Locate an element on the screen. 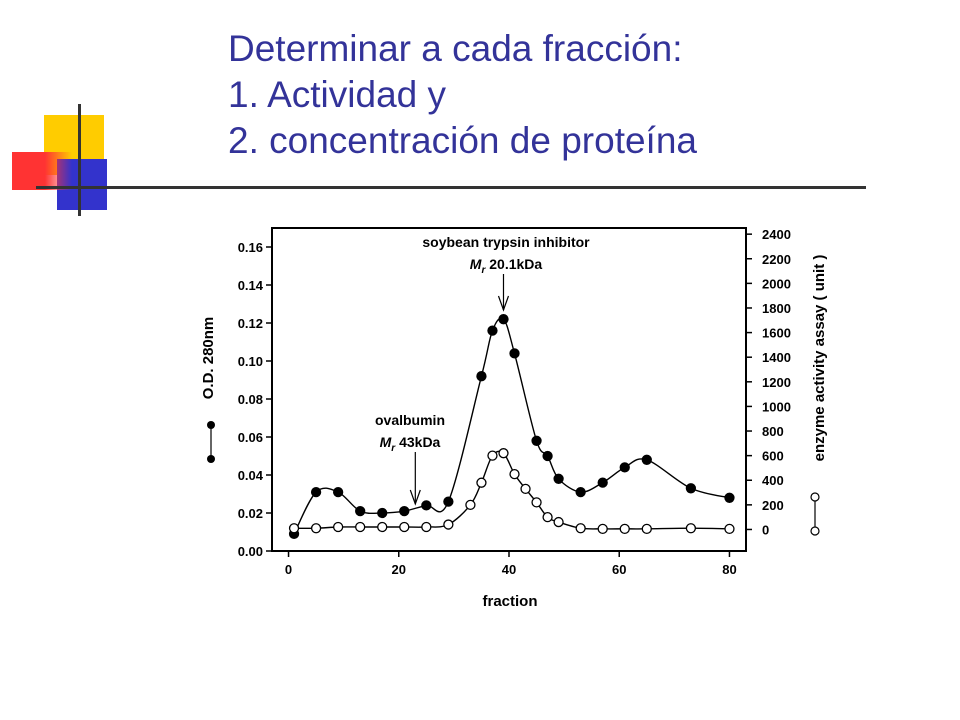 Image resolution: width=960 pixels, height=720 pixels. left-y-tick-label: 0.02 is located at coordinates (250, 513).